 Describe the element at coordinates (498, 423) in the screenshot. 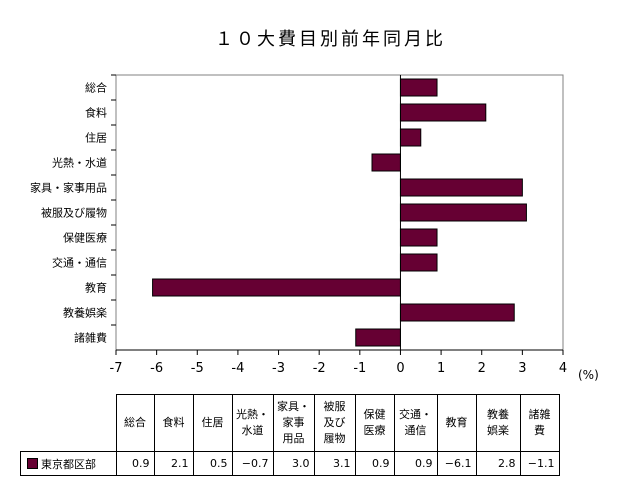

I see `table-header-cell: 教養 娯楽` at that location.